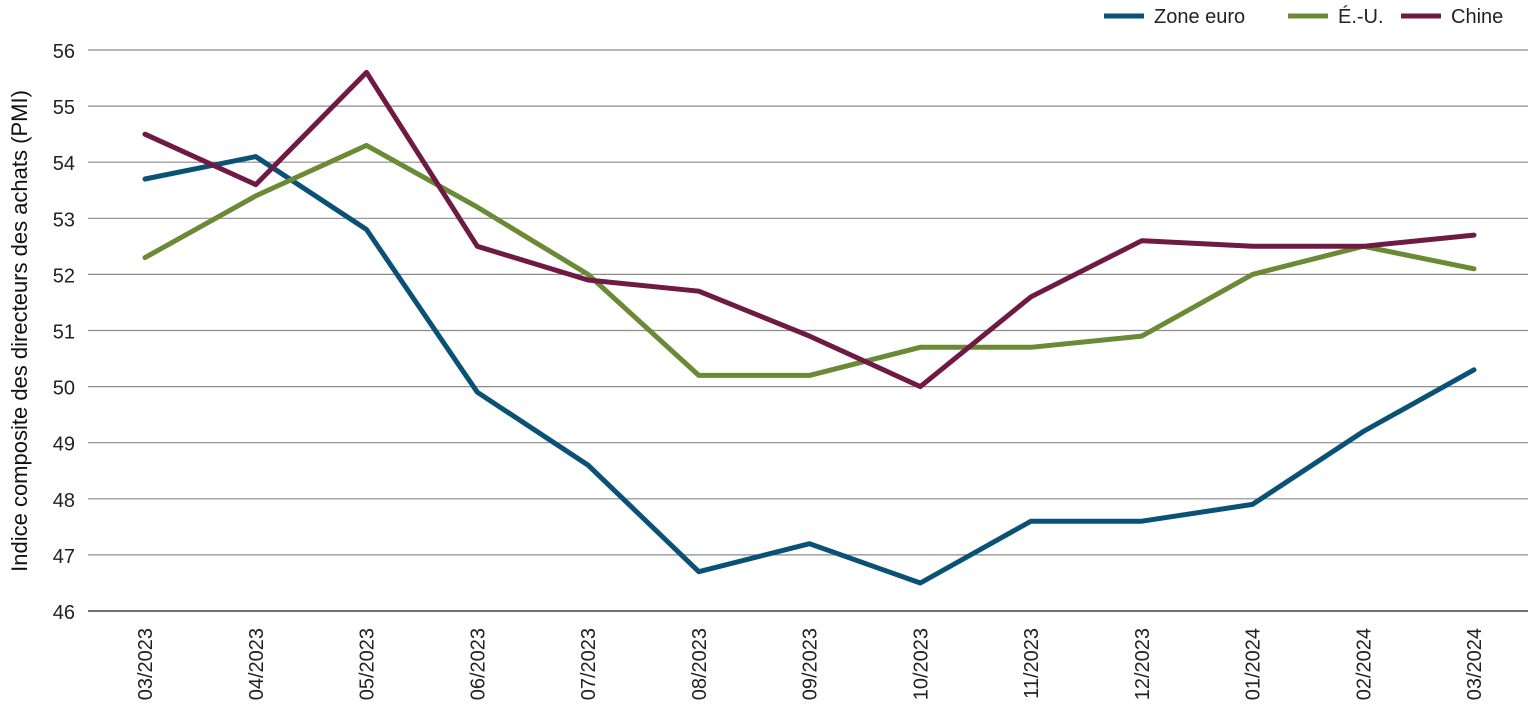  I want to click on legend: Zone euro É.-U. Chine, so click(1303, 16).